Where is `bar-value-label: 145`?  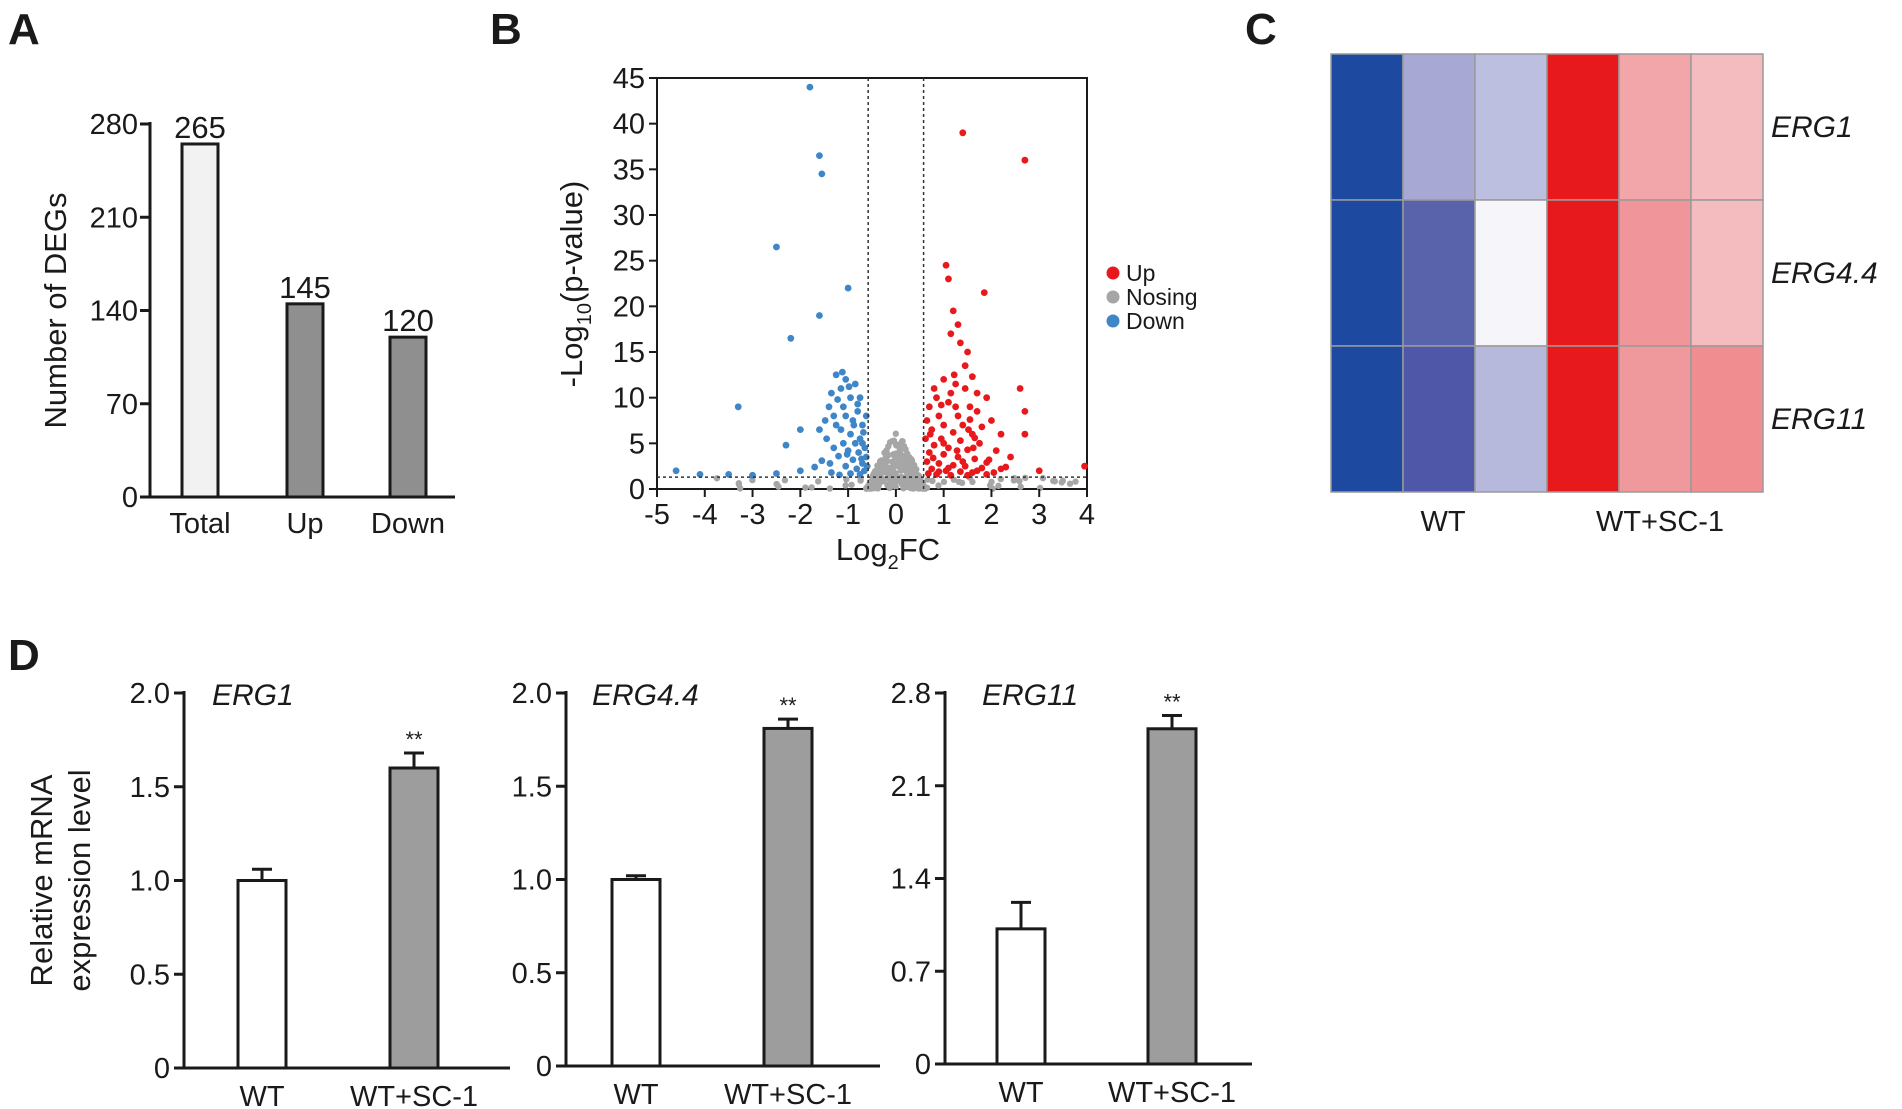 bar-value-label: 145 is located at coordinates (305, 287).